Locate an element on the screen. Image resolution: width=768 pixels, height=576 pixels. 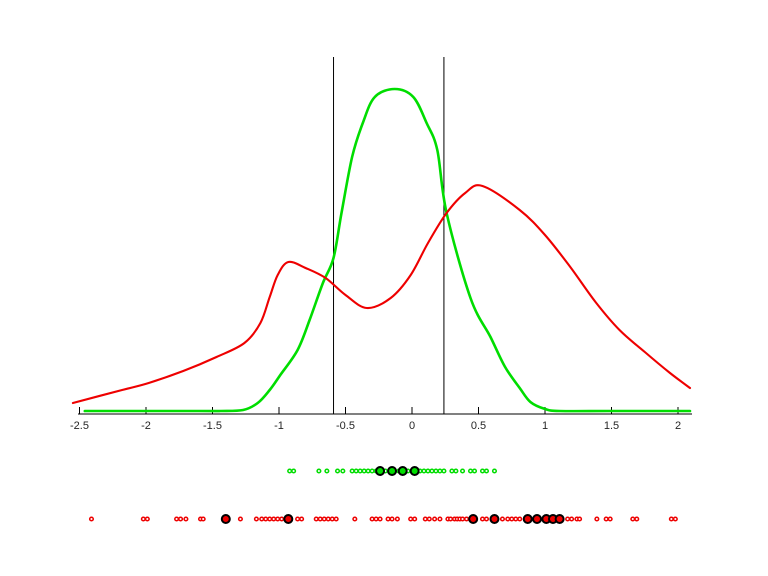
x-tick-label: 0.5 is located at coordinates (478, 426).